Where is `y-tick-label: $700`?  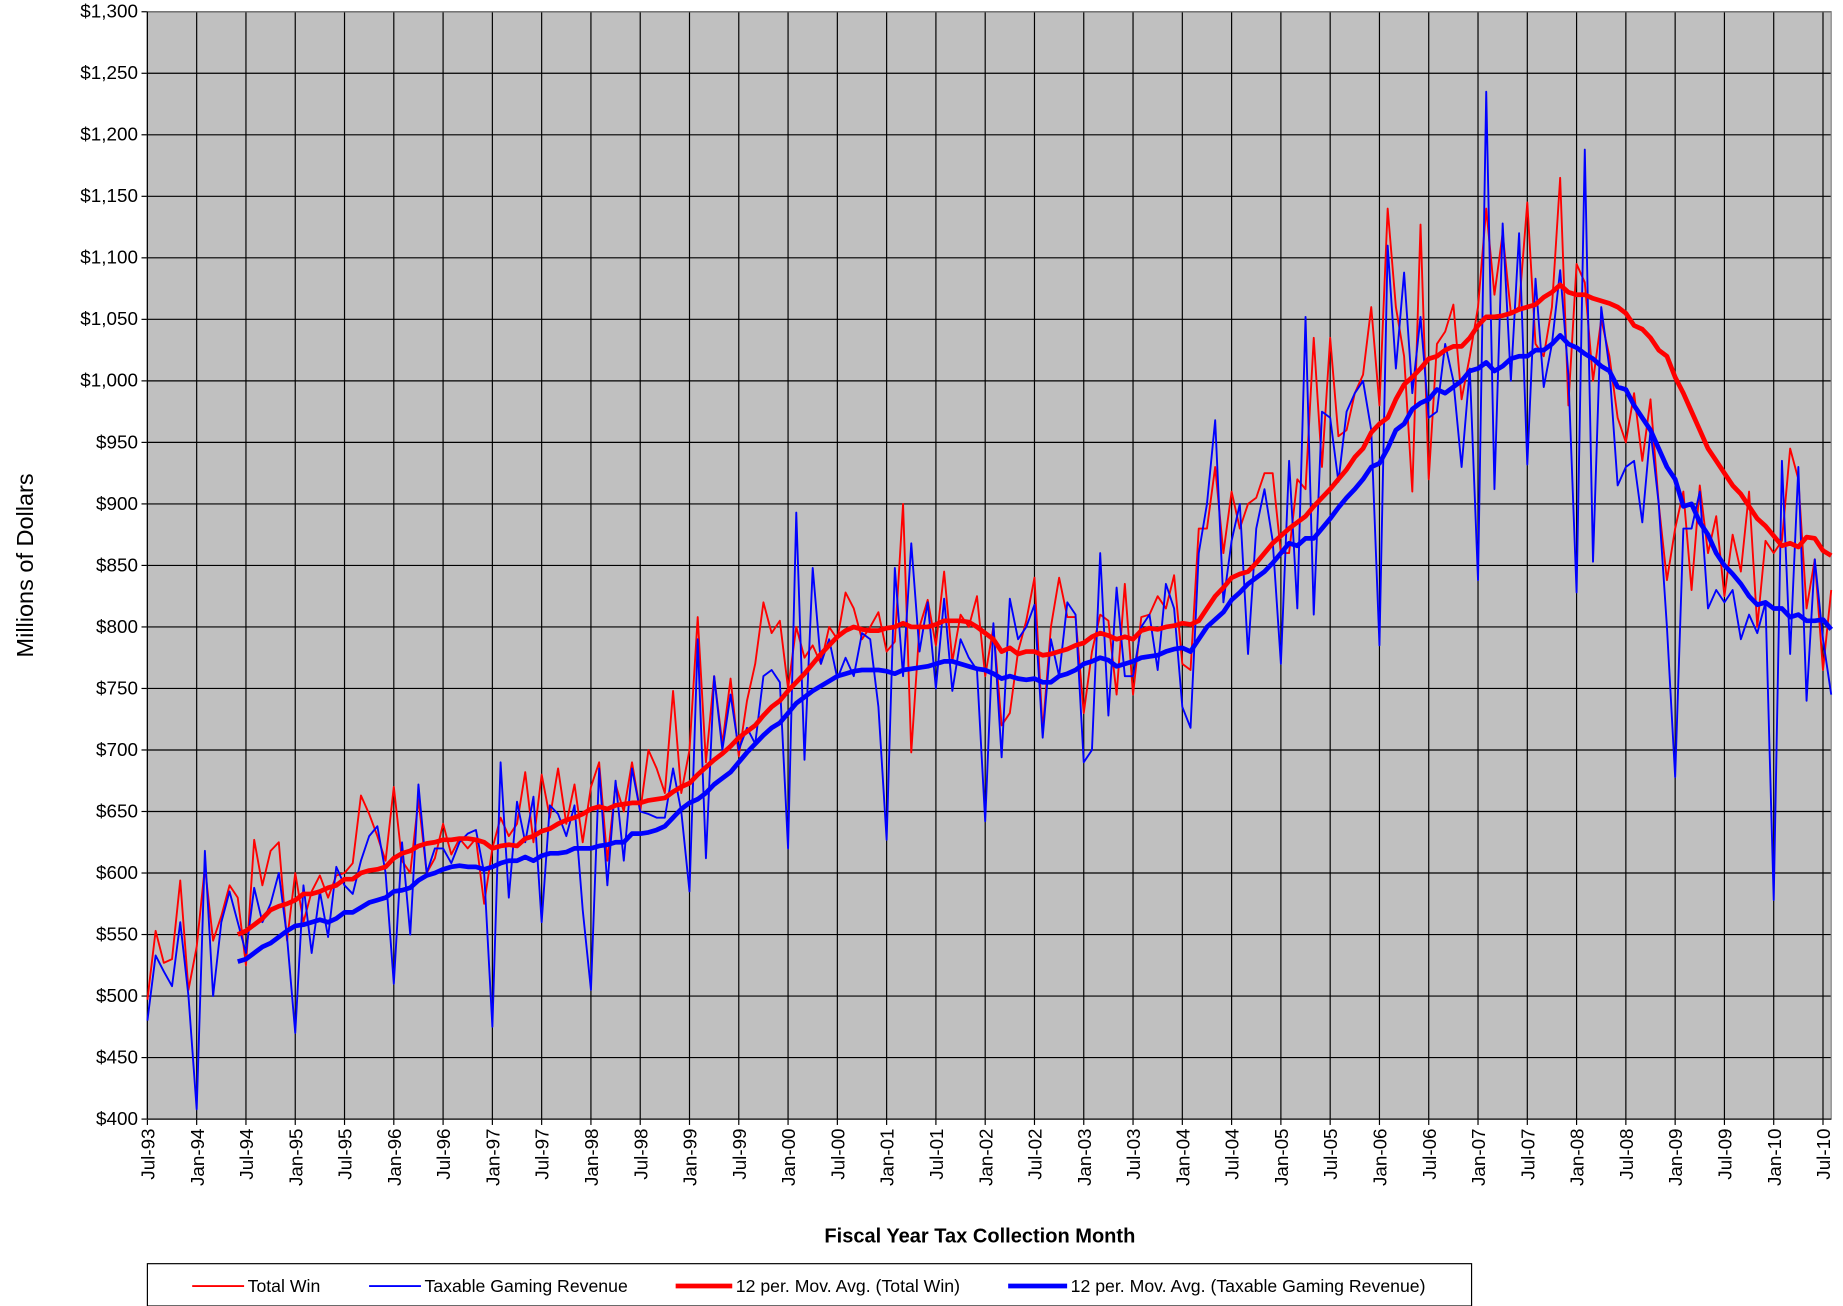 y-tick-label: $700 is located at coordinates (117, 749).